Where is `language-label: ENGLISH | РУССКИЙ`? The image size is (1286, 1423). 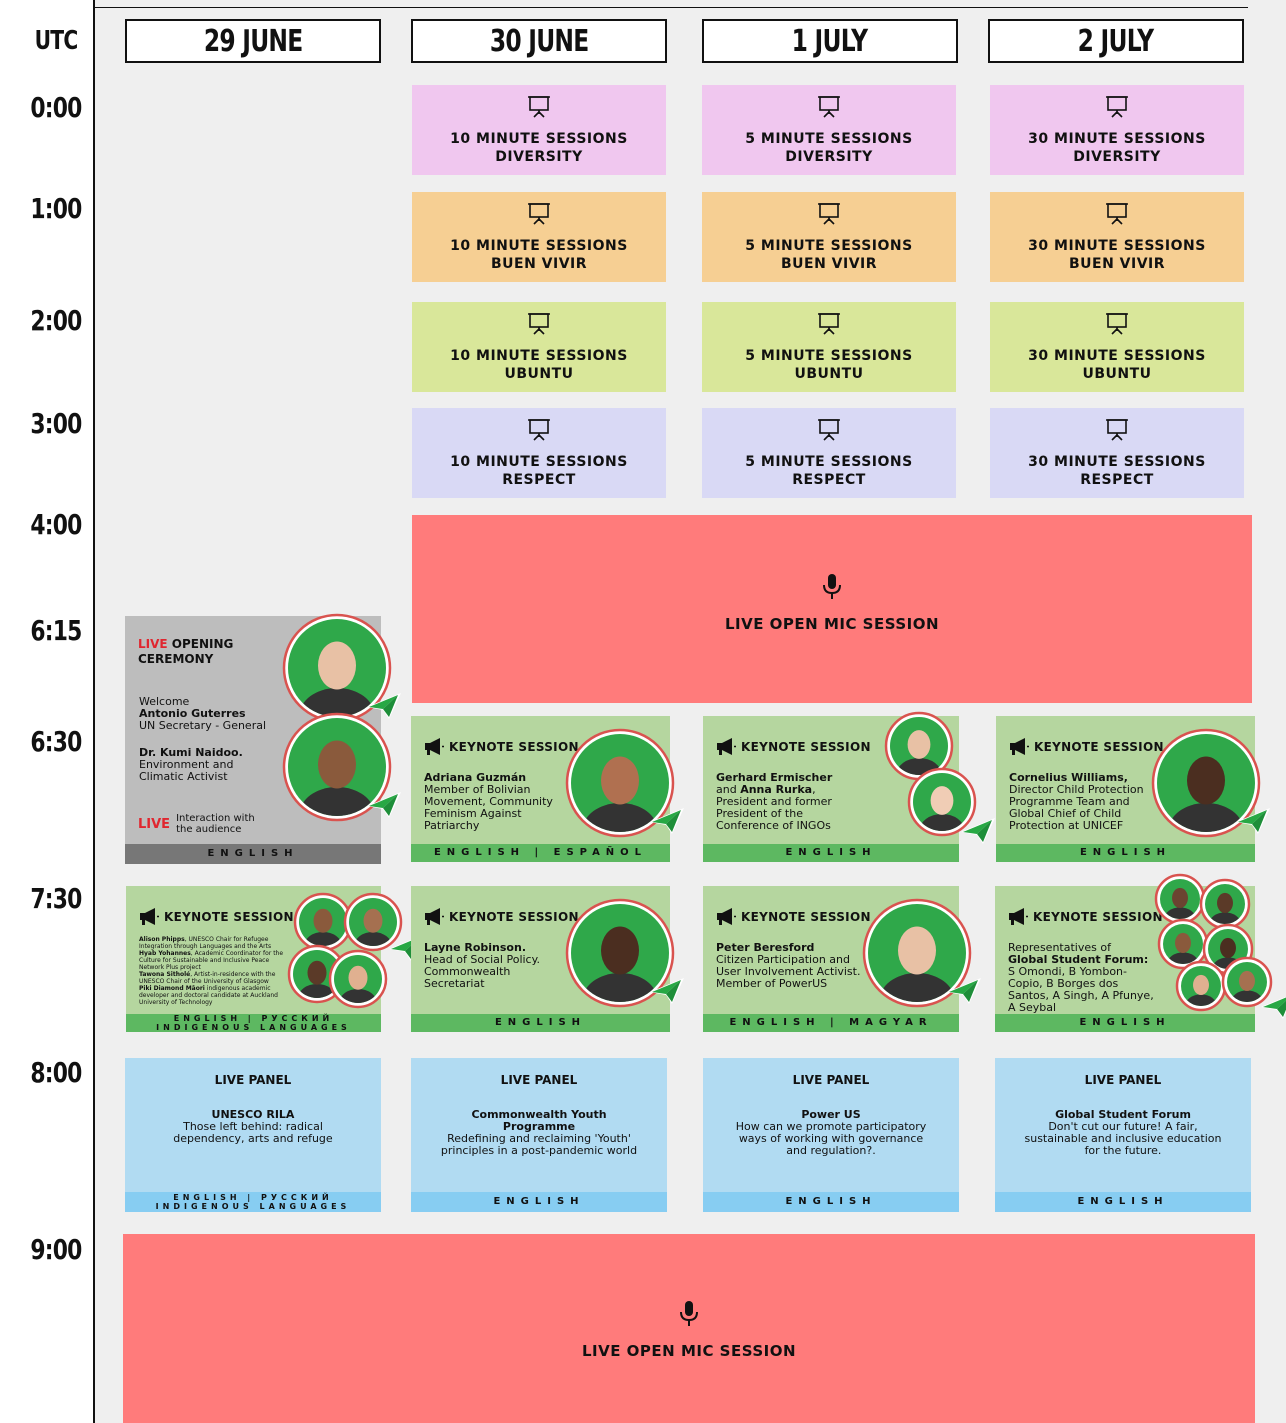 language-label: ENGLISH | РУССКИЙ is located at coordinates (253, 1018).